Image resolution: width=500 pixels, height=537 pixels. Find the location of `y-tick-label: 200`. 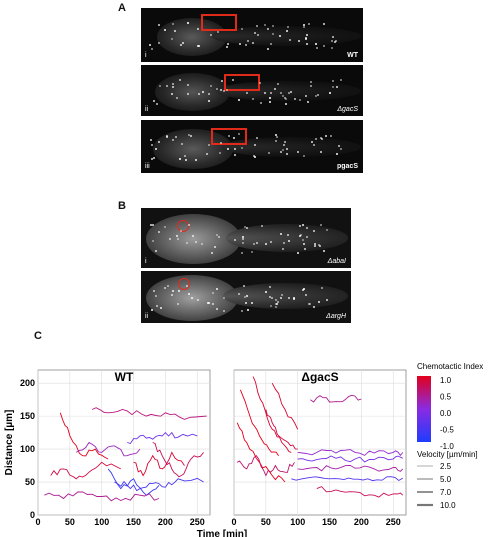

y-tick-label: 200 is located at coordinates (27, 383).